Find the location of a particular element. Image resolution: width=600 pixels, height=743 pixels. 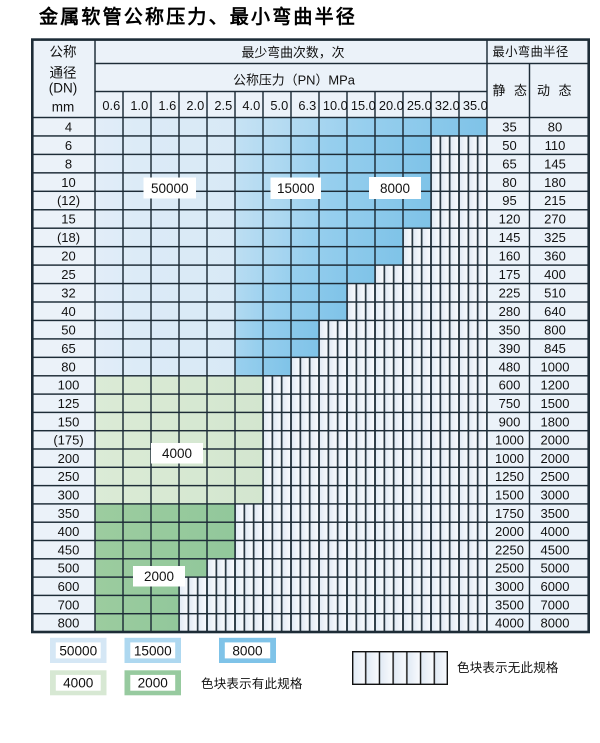

svg-text: 32.0 is located at coordinates (447, 105).